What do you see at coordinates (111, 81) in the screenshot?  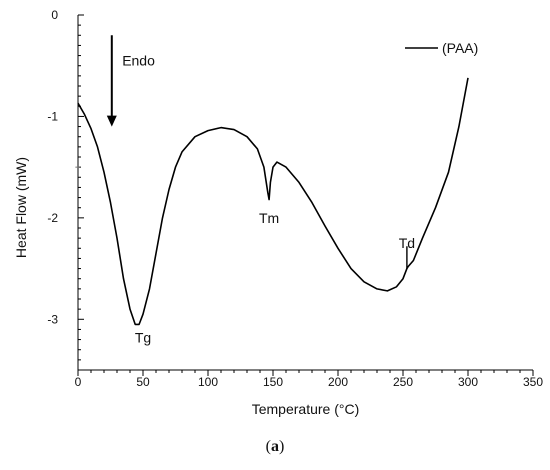 I see `endo-arrow` at bounding box center [111, 81].